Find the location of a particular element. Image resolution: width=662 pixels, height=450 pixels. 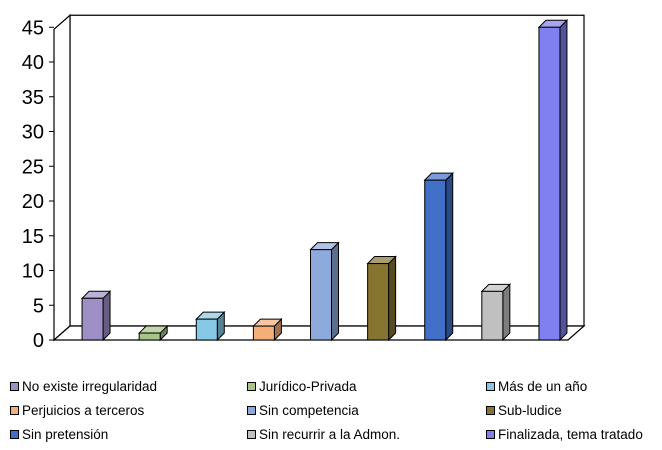

y-tick-label: 40 is located at coordinates (33, 63).